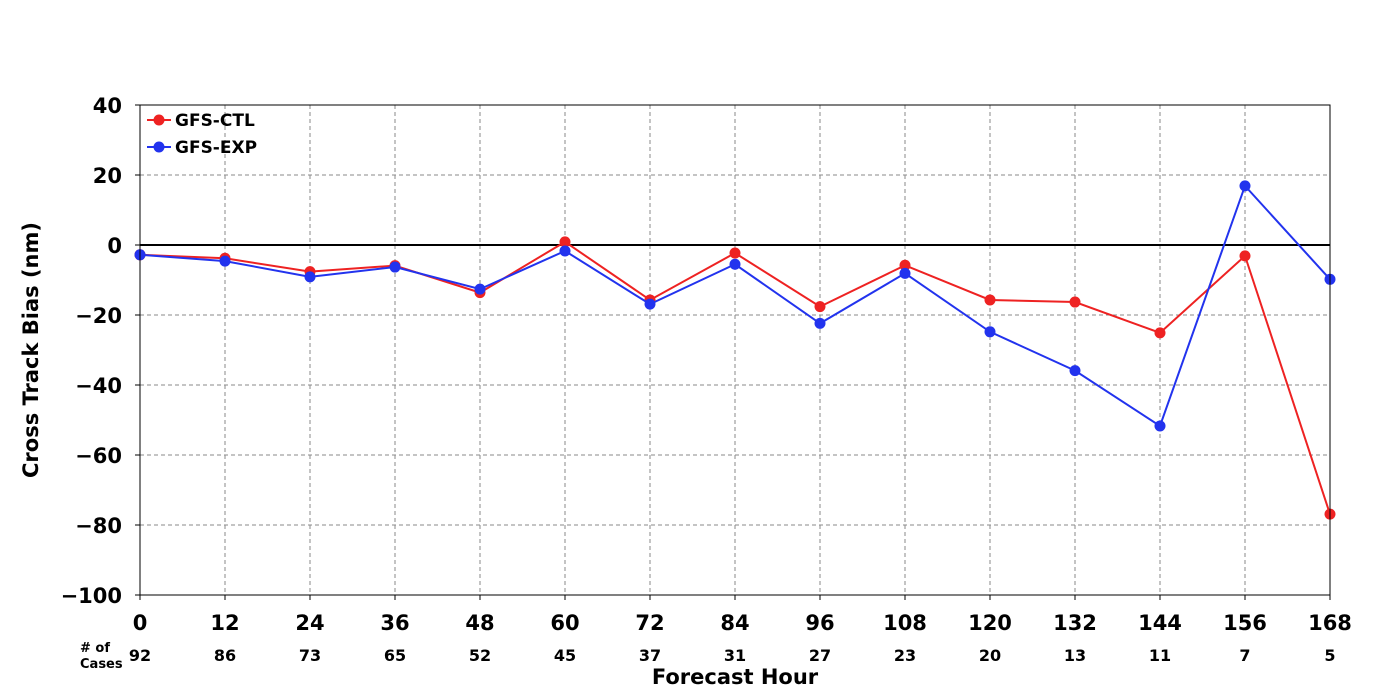  I want to click on x-tick-label-2: 24, so click(309, 623).